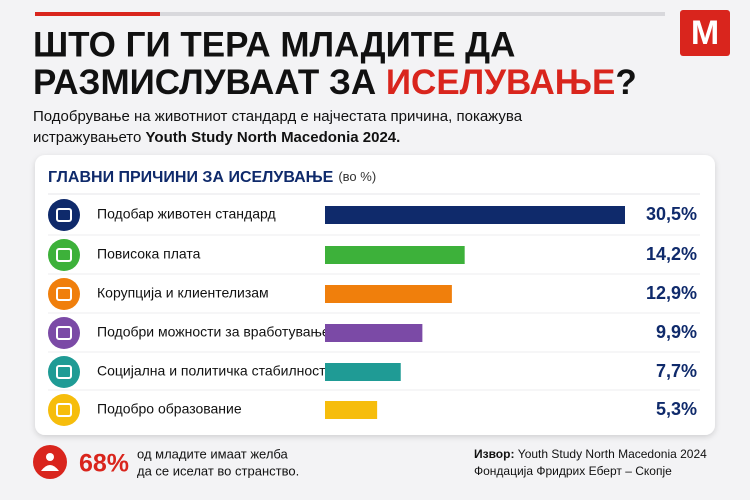  What do you see at coordinates (213, 332) in the screenshot?
I see `category-label: Подобри можности за вработување` at bounding box center [213, 332].